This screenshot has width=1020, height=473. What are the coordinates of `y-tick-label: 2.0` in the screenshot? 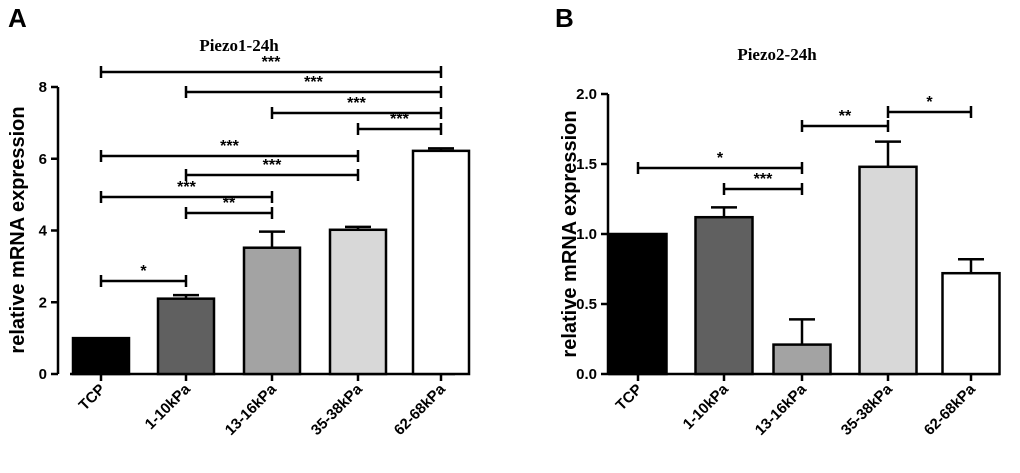 It's located at (586, 94).